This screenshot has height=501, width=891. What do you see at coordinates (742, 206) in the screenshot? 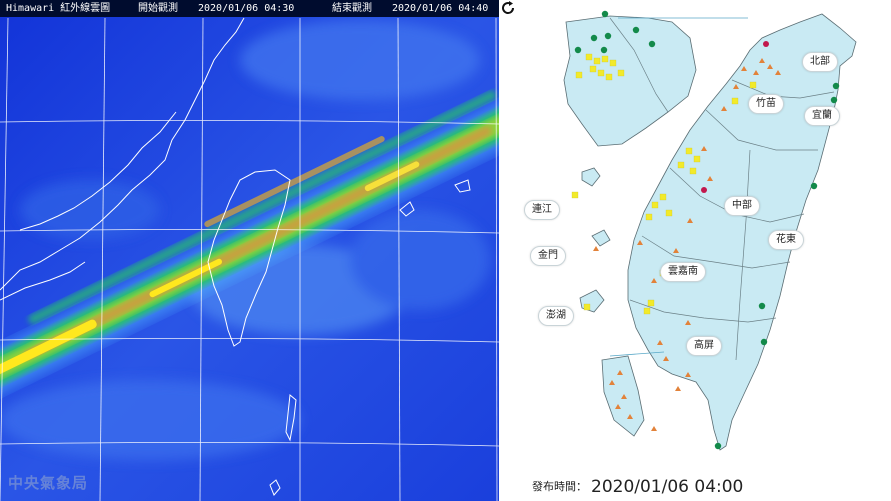
I see `region-label-central: 中部` at bounding box center [742, 206].